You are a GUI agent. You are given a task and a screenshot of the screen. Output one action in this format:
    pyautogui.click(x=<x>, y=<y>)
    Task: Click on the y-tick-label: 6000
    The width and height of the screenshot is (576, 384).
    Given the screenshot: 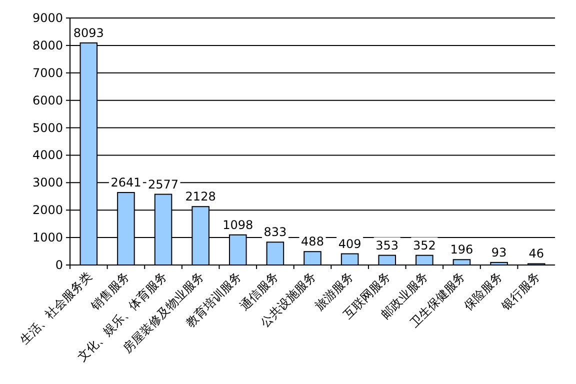 What is the action you would take?
    pyautogui.click(x=47, y=100)
    